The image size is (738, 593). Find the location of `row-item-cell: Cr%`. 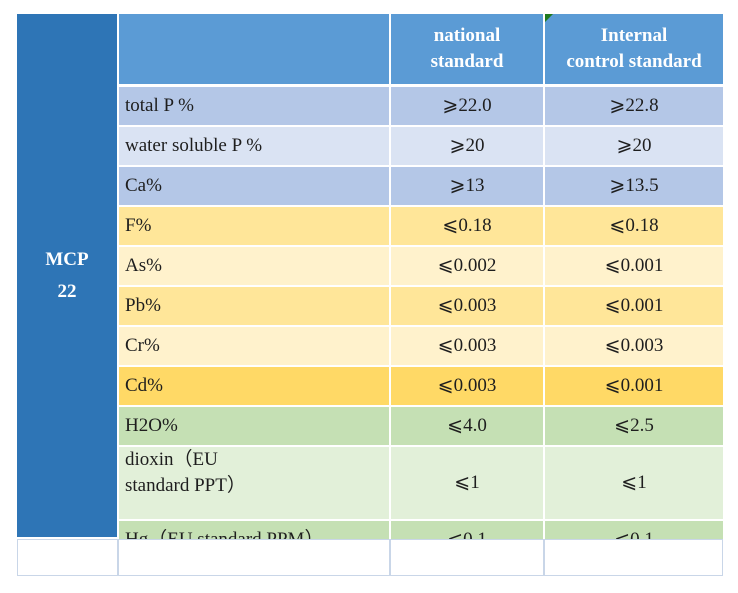

row-item-cell: Cr% is located at coordinates (254, 346).